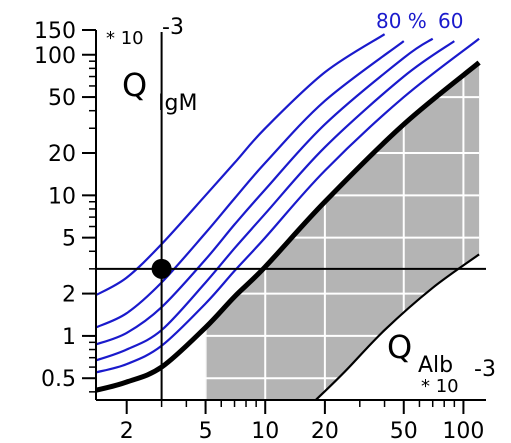 The image size is (511, 443). What do you see at coordinates (404, 431) in the screenshot?
I see `x-tick-label: 50` at bounding box center [404, 431].